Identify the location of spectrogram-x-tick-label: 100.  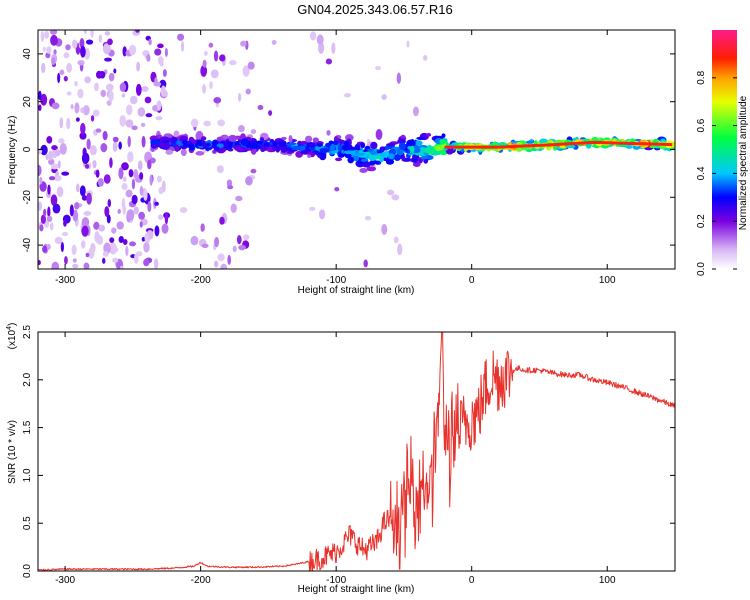
(607, 280).